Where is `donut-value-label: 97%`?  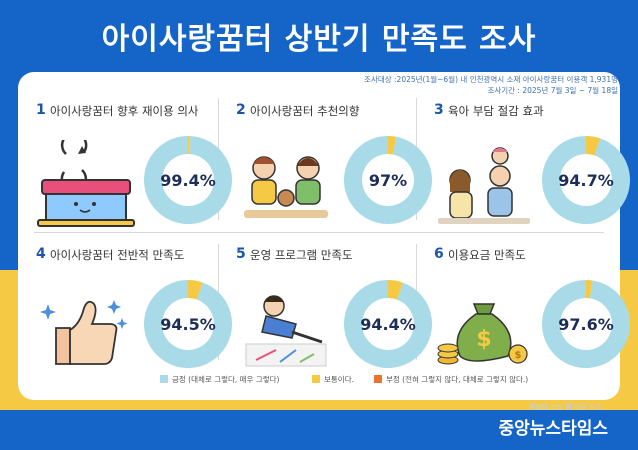 donut-value-label: 97% is located at coordinates (388, 180).